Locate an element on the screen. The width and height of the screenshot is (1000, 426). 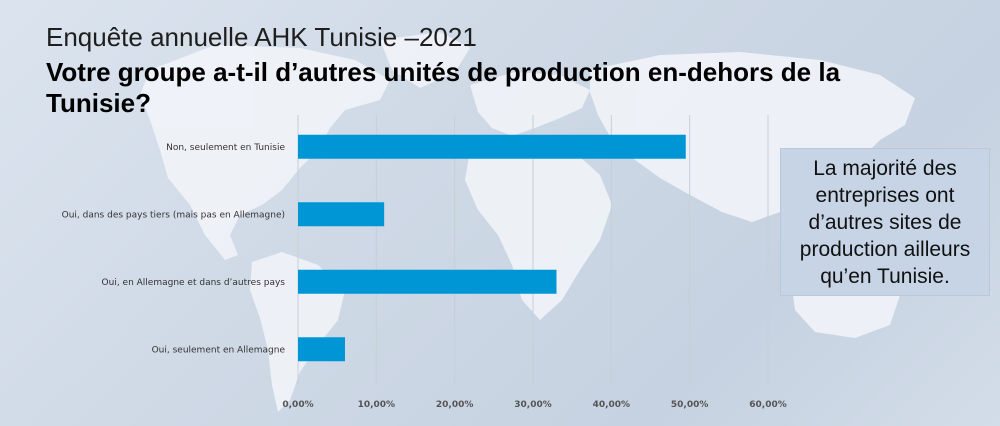
category-label: Non, seulement en Tunisie is located at coordinates (225, 148).